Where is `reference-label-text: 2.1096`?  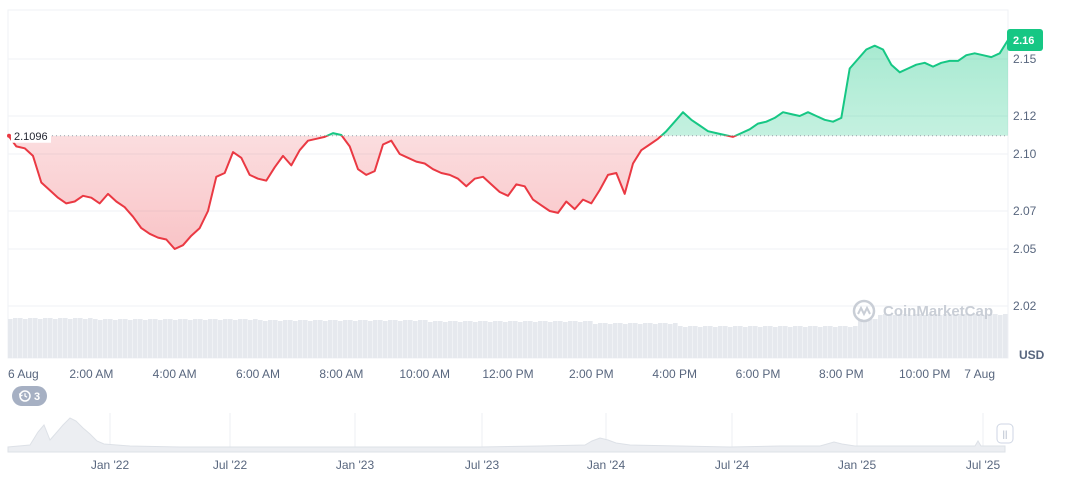 reference-label-text: 2.1096 is located at coordinates (31, 137).